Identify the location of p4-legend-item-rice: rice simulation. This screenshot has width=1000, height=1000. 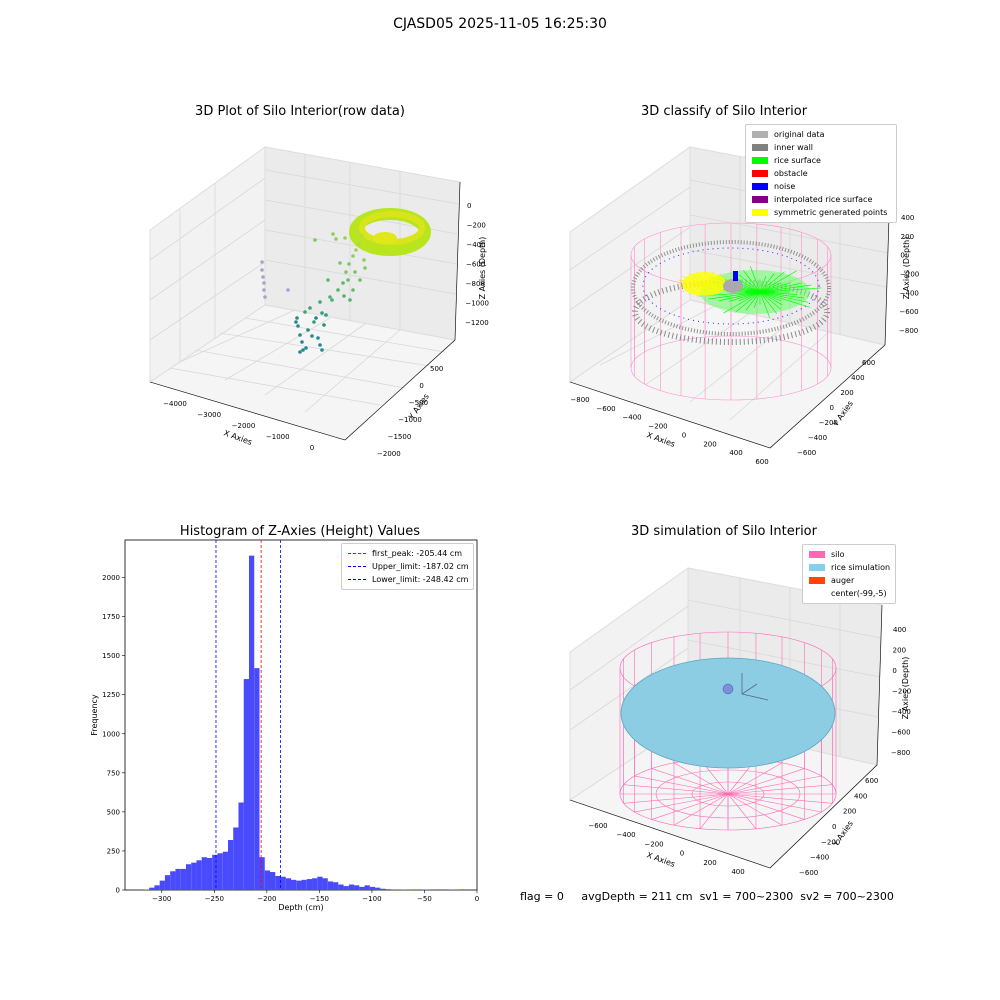
(849, 567).